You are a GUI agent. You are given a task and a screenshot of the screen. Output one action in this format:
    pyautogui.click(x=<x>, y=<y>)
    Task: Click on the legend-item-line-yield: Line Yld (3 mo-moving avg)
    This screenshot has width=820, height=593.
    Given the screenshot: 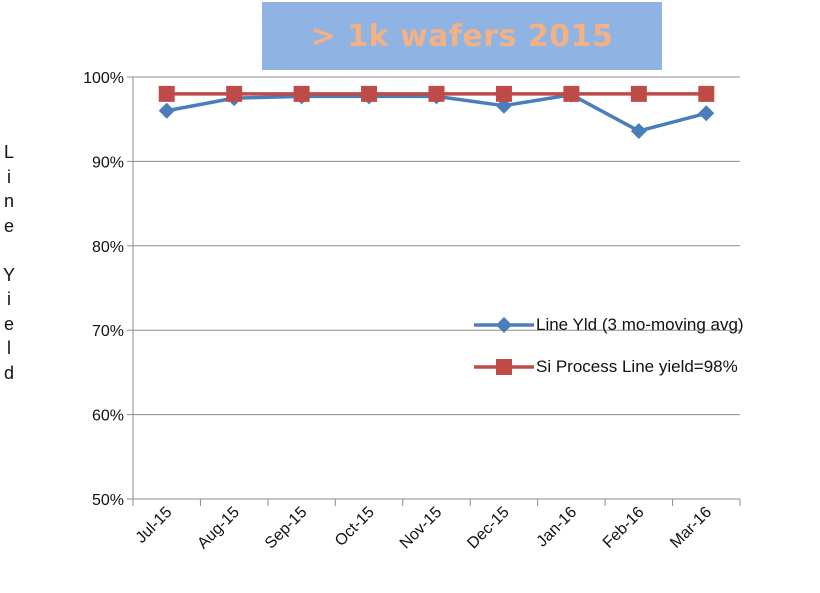 What is the action you would take?
    pyautogui.click(x=609, y=325)
    